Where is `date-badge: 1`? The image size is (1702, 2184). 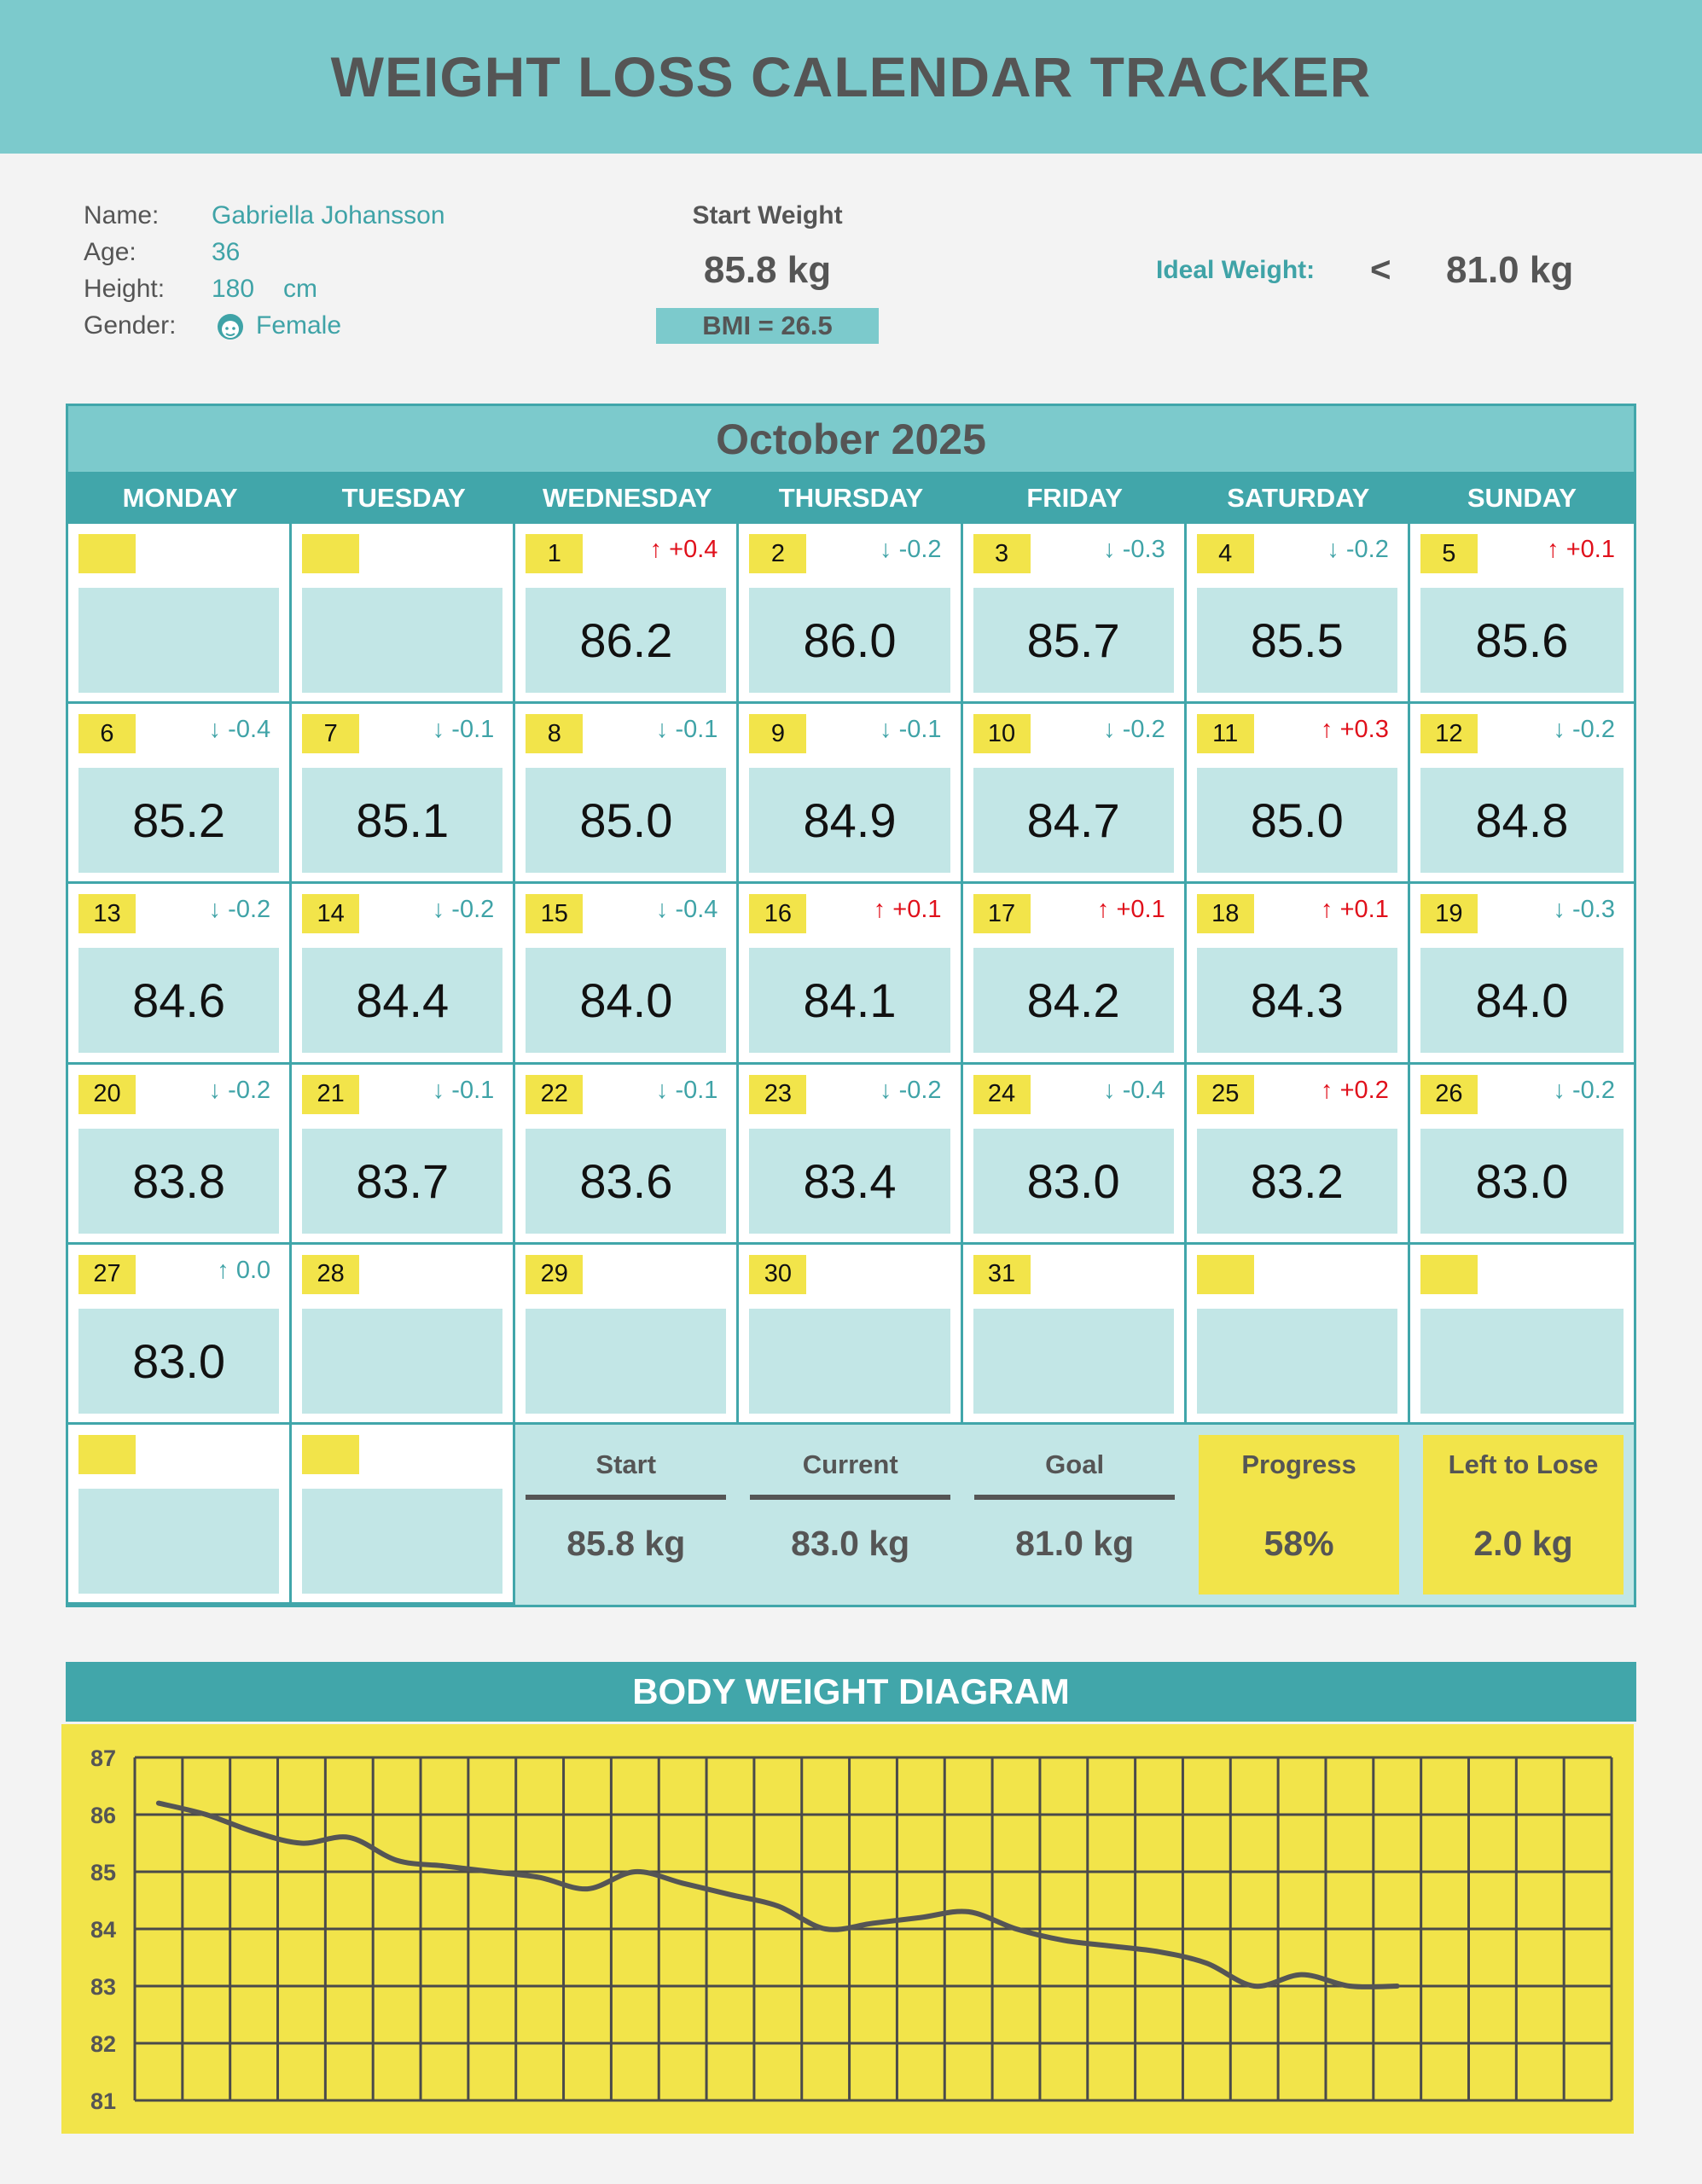
date-badge: 1 is located at coordinates (555, 554).